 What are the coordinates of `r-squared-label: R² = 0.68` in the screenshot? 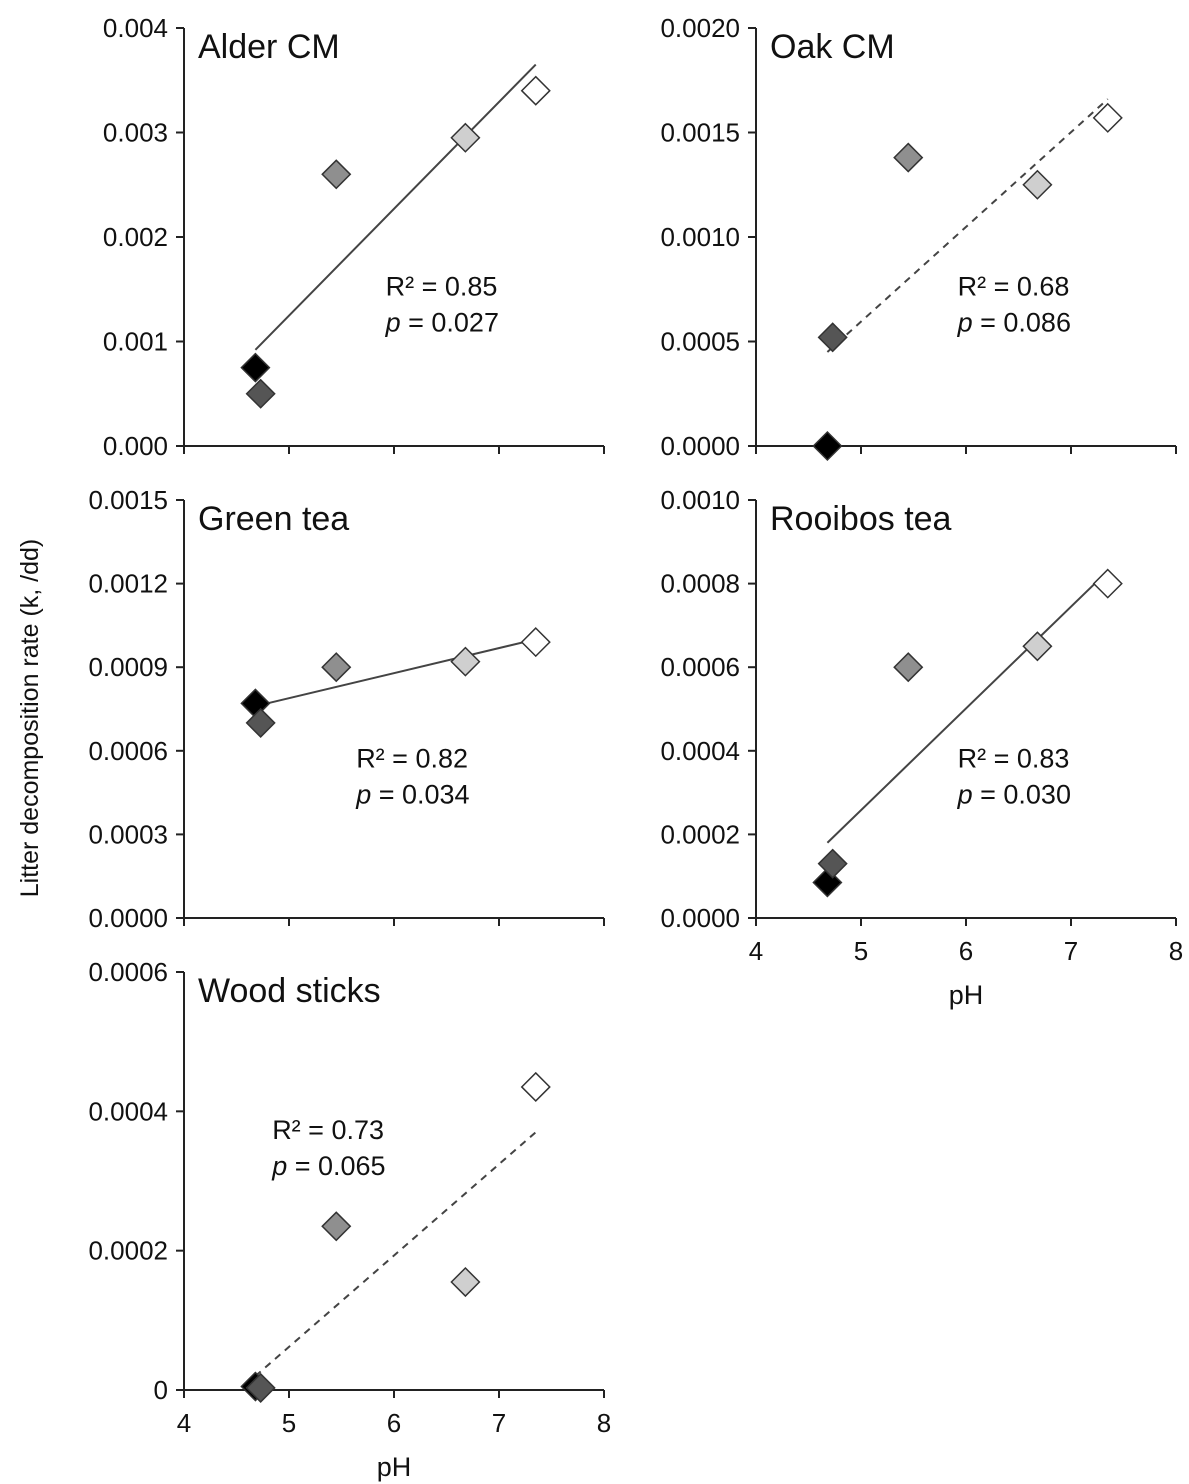 It's located at (1014, 287).